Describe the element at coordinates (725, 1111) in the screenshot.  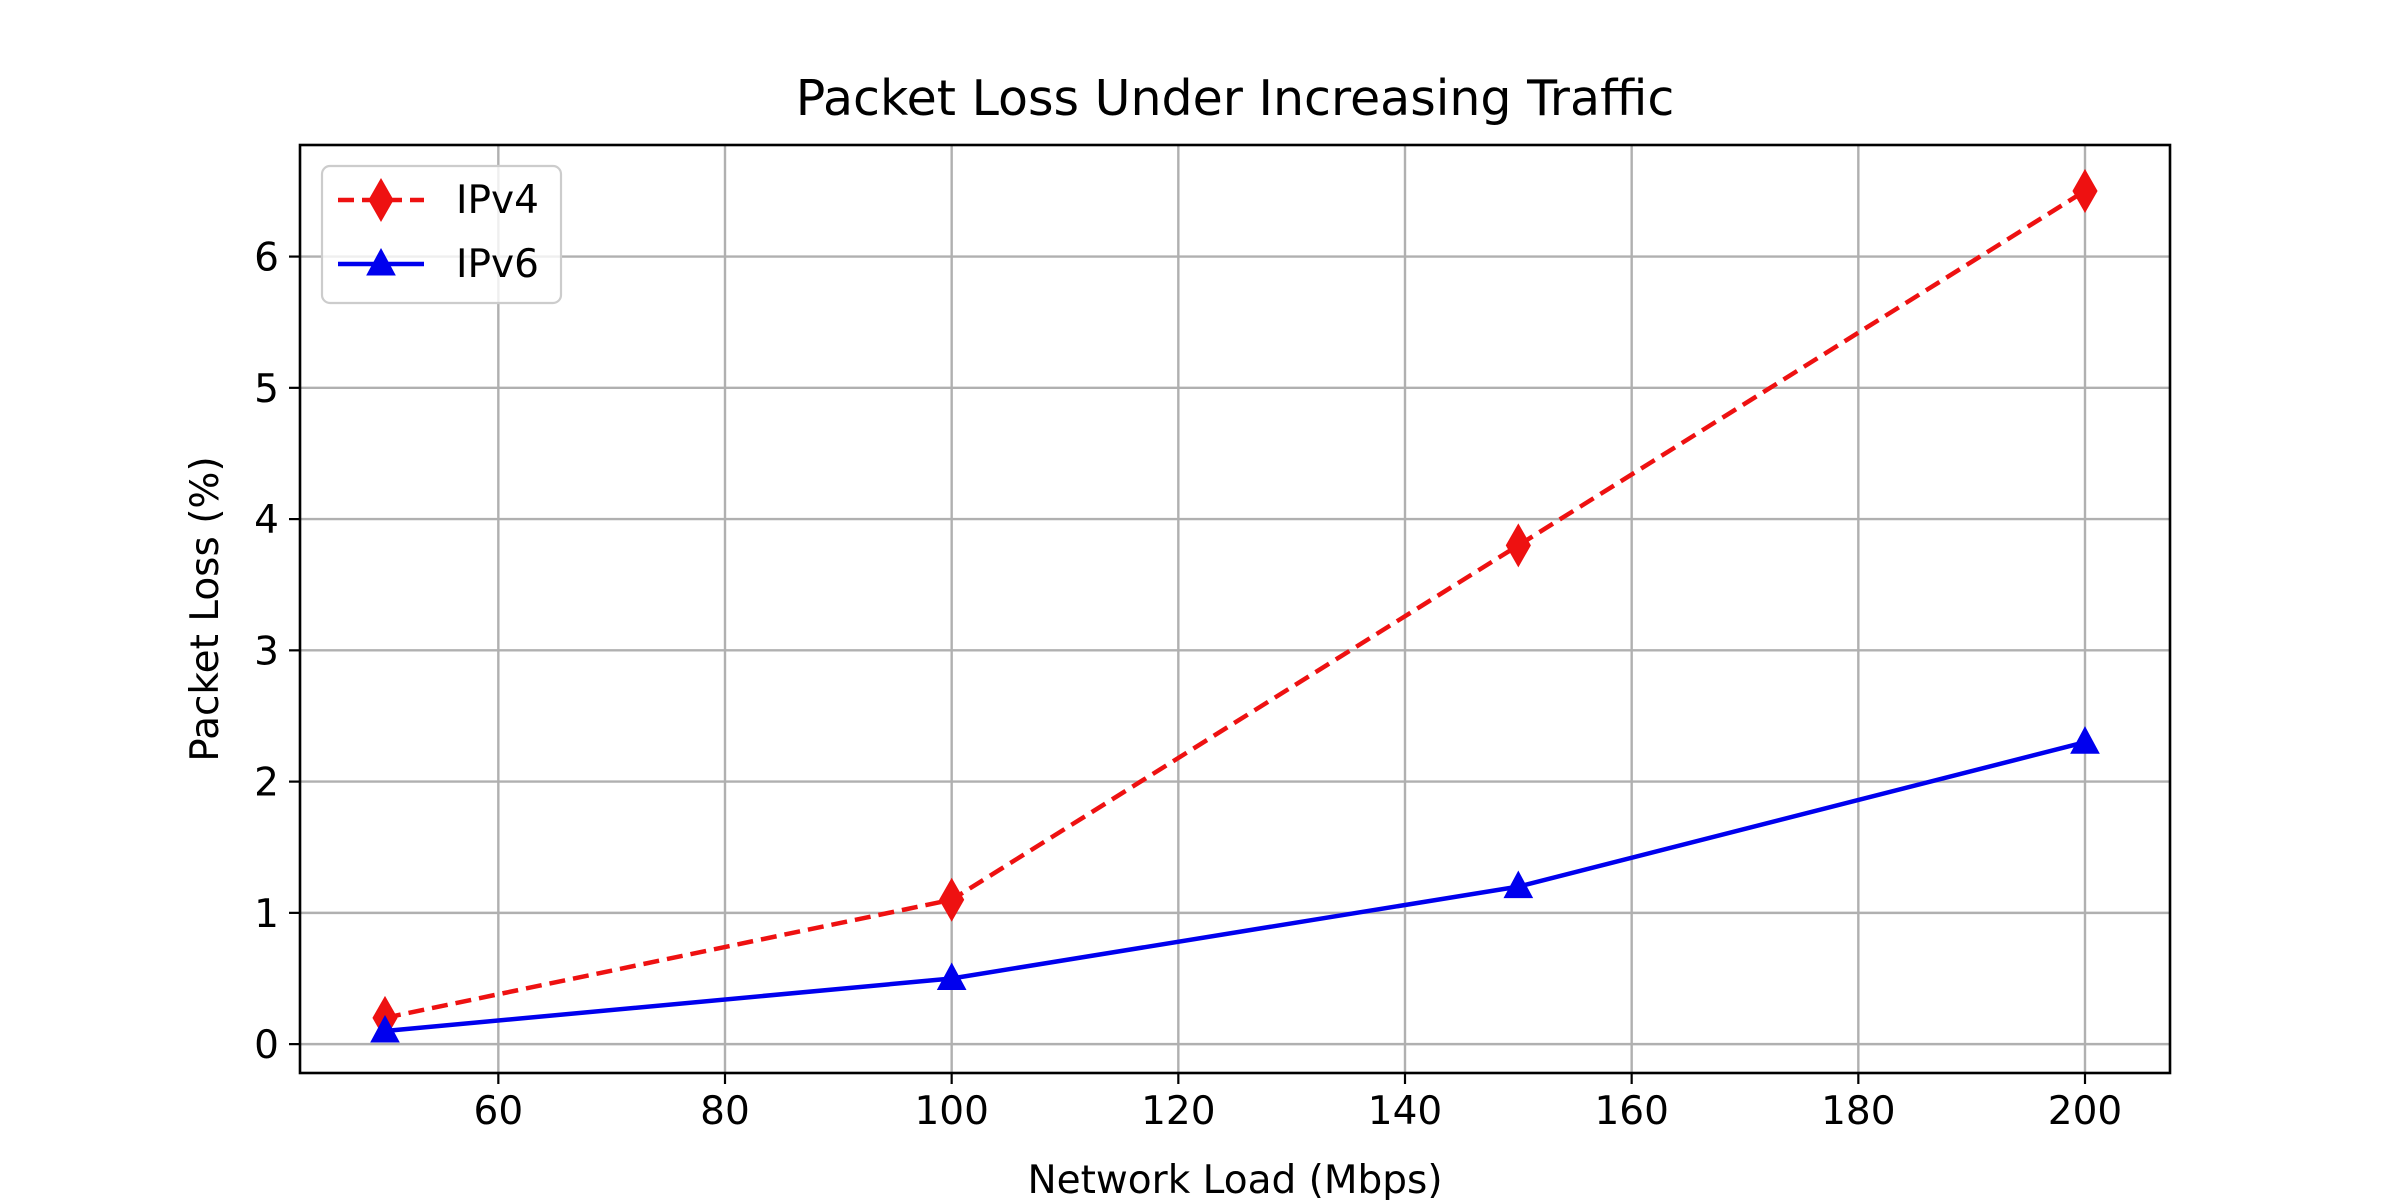
I see `x-tick-label: 80` at that location.